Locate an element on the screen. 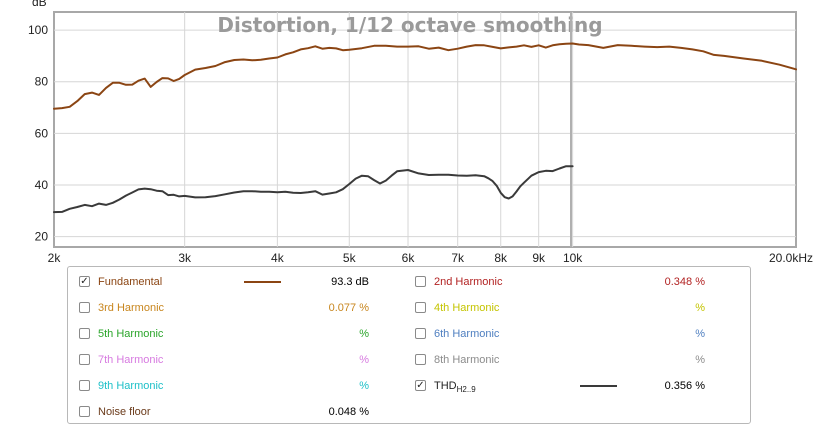 The height and width of the screenshot is (427, 821). fundamental-checkbox: ✓ is located at coordinates (84, 281).